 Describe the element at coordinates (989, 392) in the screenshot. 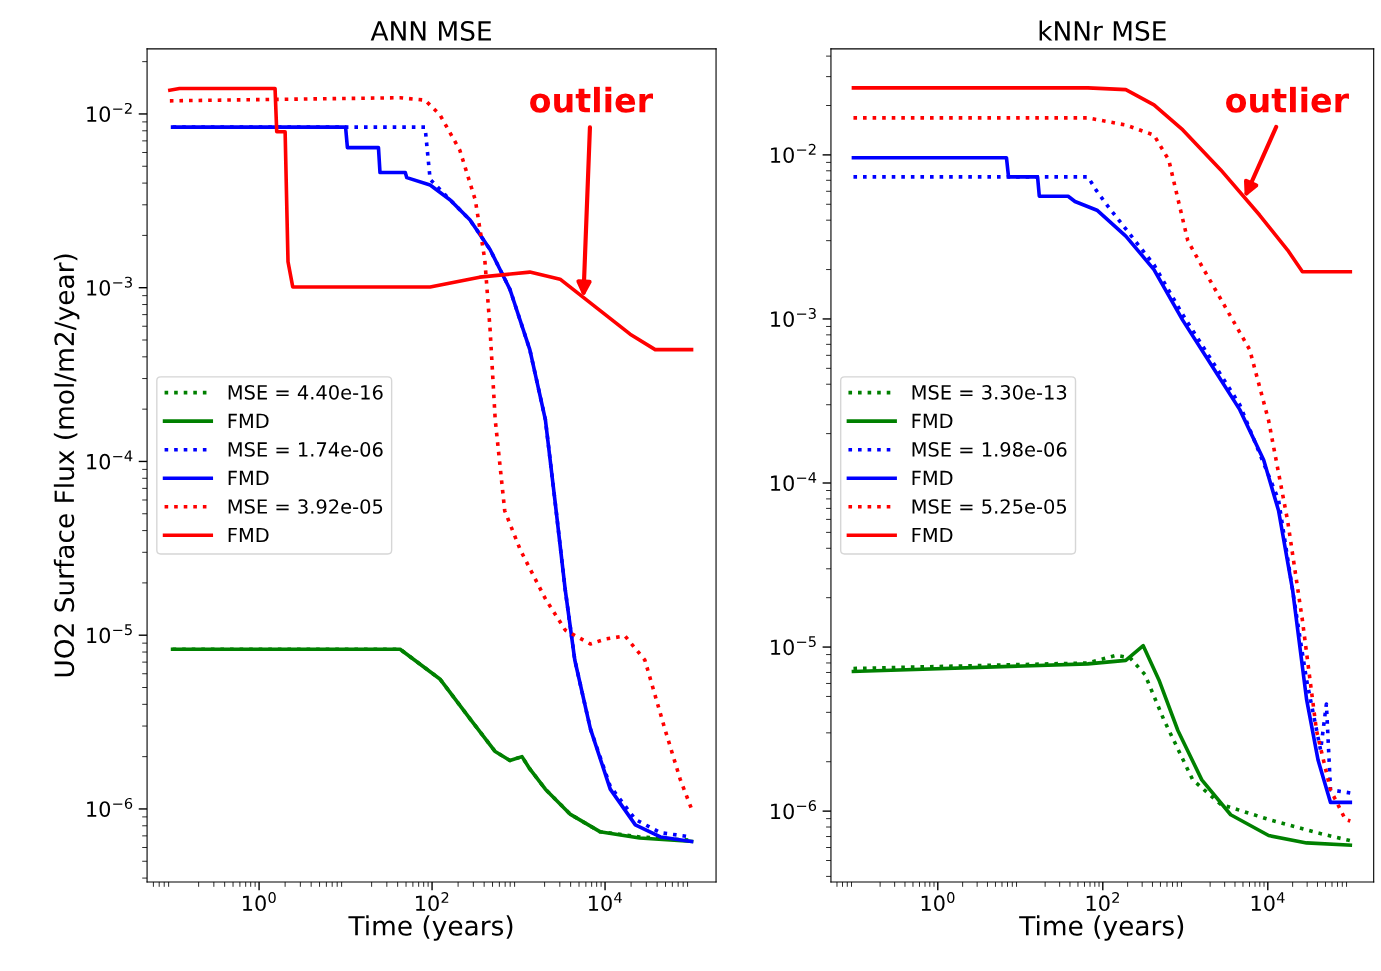

I see `legend-label: MSE = 3.30e-13` at that location.